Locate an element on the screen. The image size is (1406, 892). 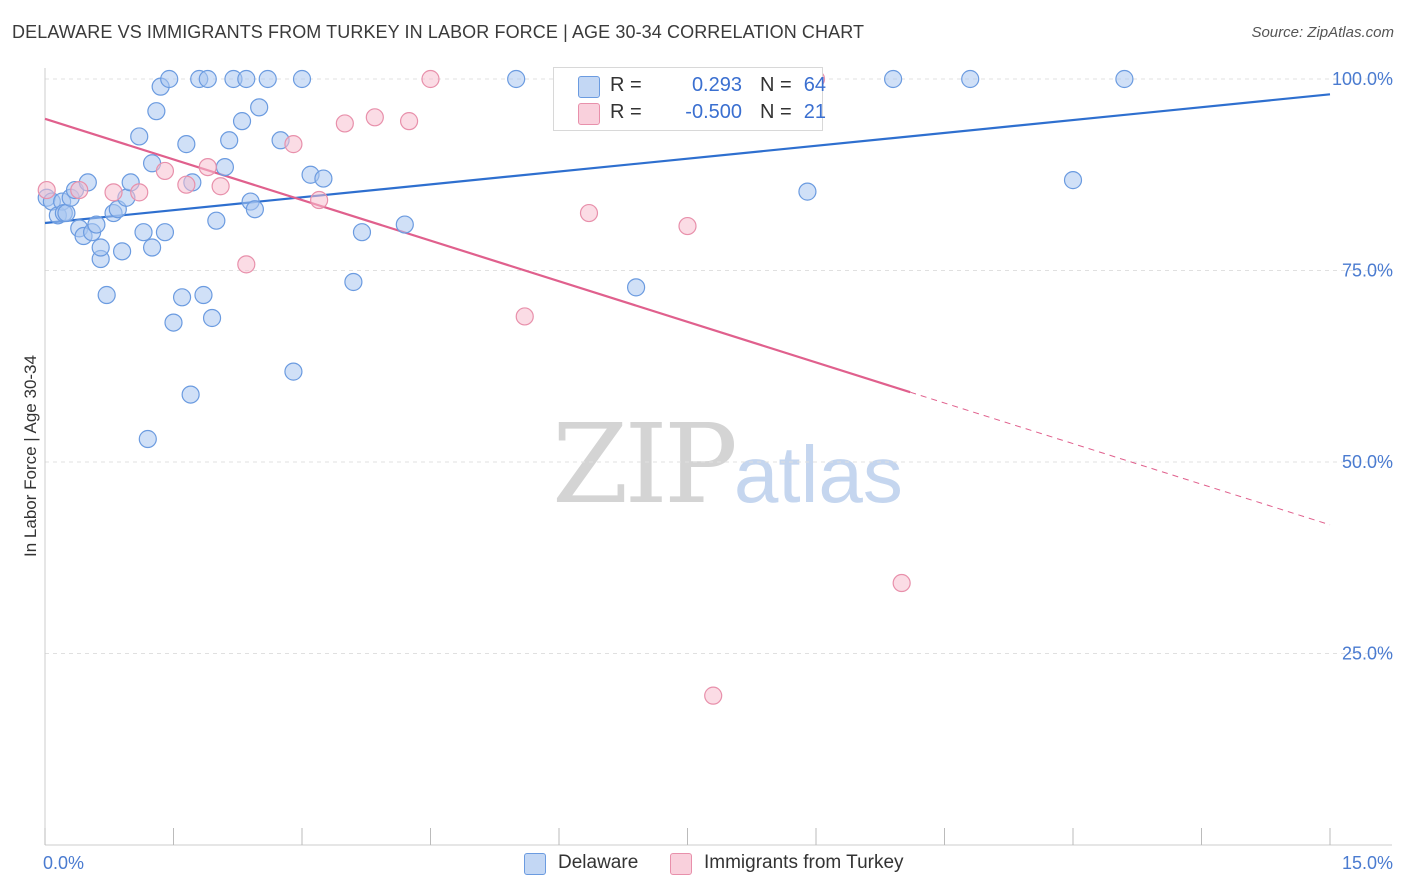
watermark: ZIPatlas is located at coordinates (727, 464).